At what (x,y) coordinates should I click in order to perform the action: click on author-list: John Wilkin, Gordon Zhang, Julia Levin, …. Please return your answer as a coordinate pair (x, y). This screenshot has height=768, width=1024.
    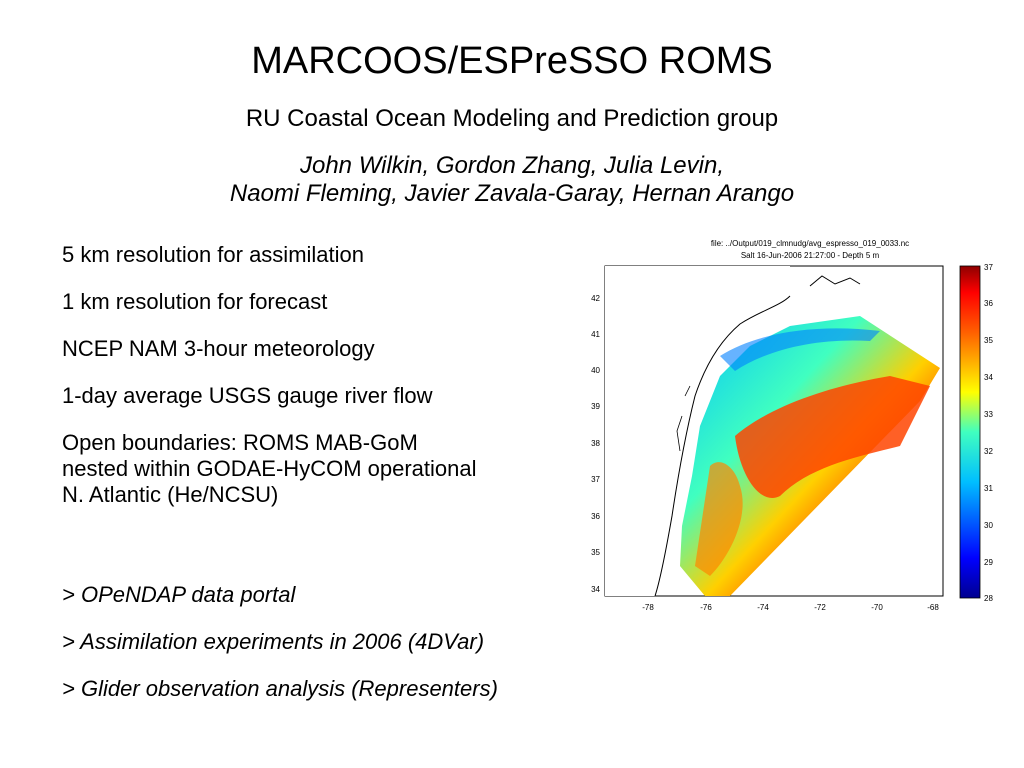
    Looking at the image, I should click on (512, 180).